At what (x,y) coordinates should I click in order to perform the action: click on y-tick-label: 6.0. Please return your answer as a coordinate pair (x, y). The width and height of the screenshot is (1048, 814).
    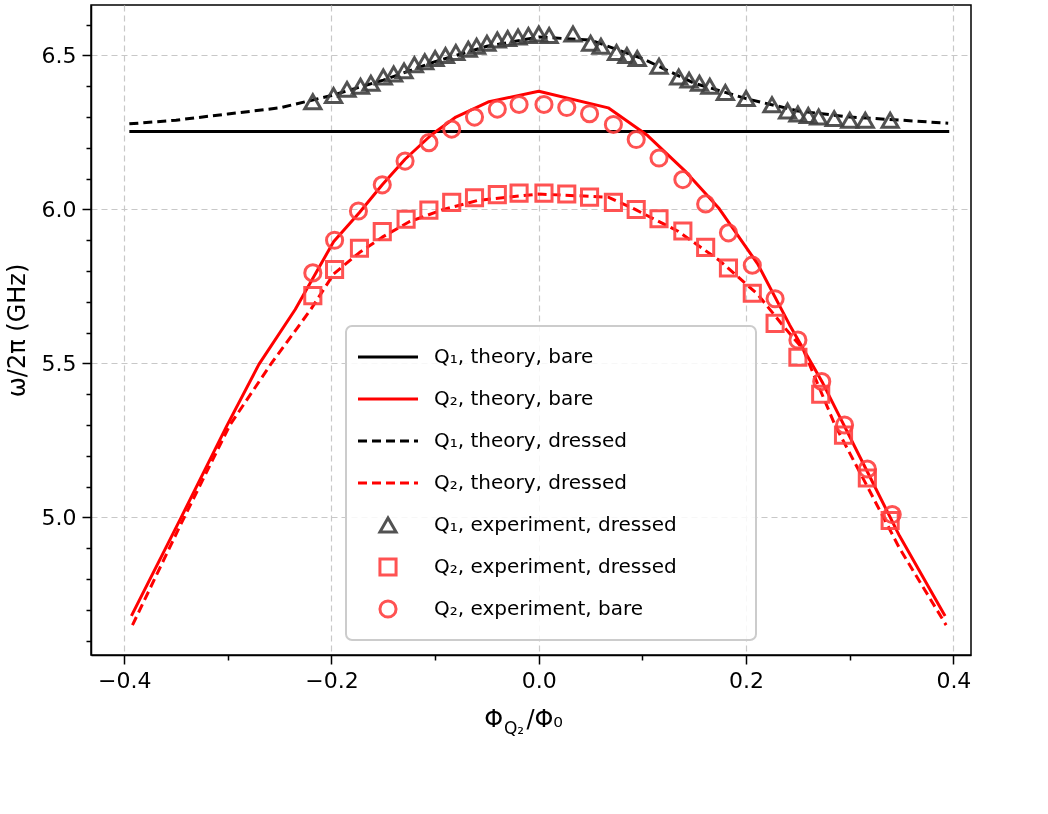
    Looking at the image, I should click on (59, 209).